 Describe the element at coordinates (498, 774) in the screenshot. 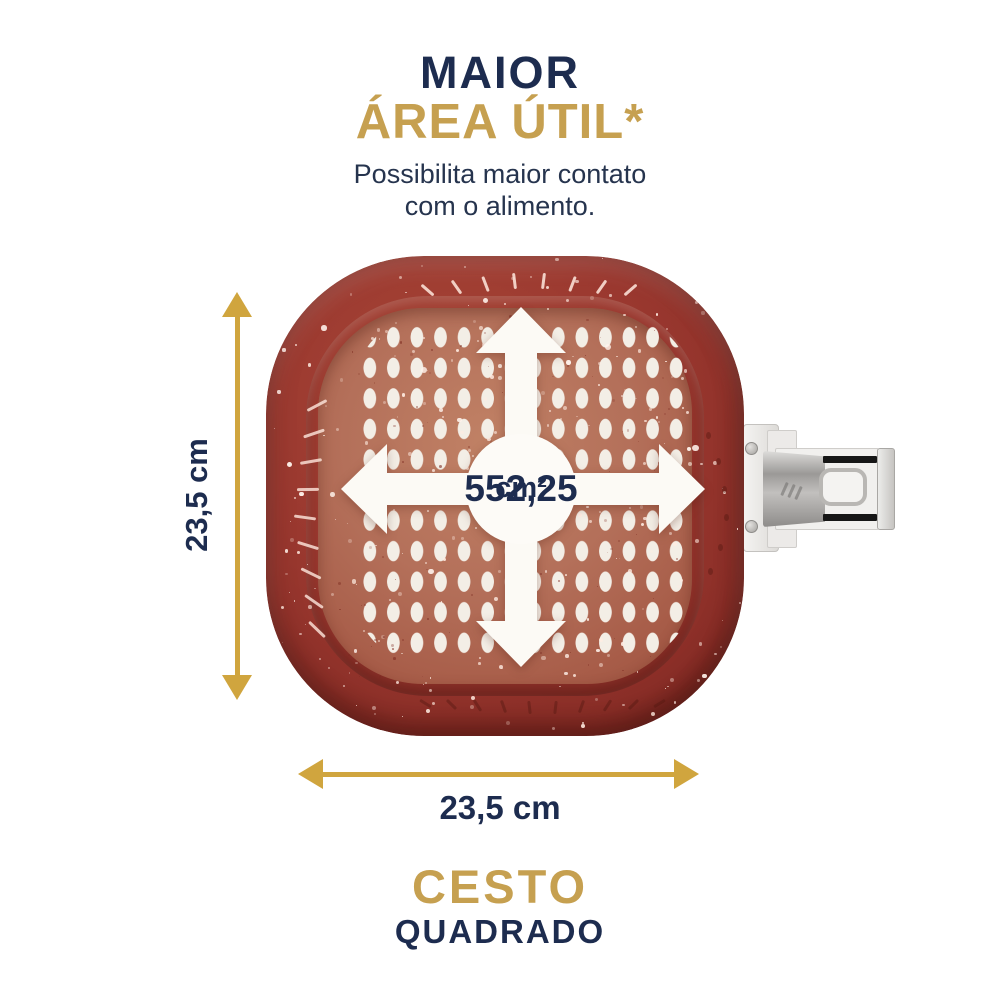

I see `horizontal-dimension-line` at that location.